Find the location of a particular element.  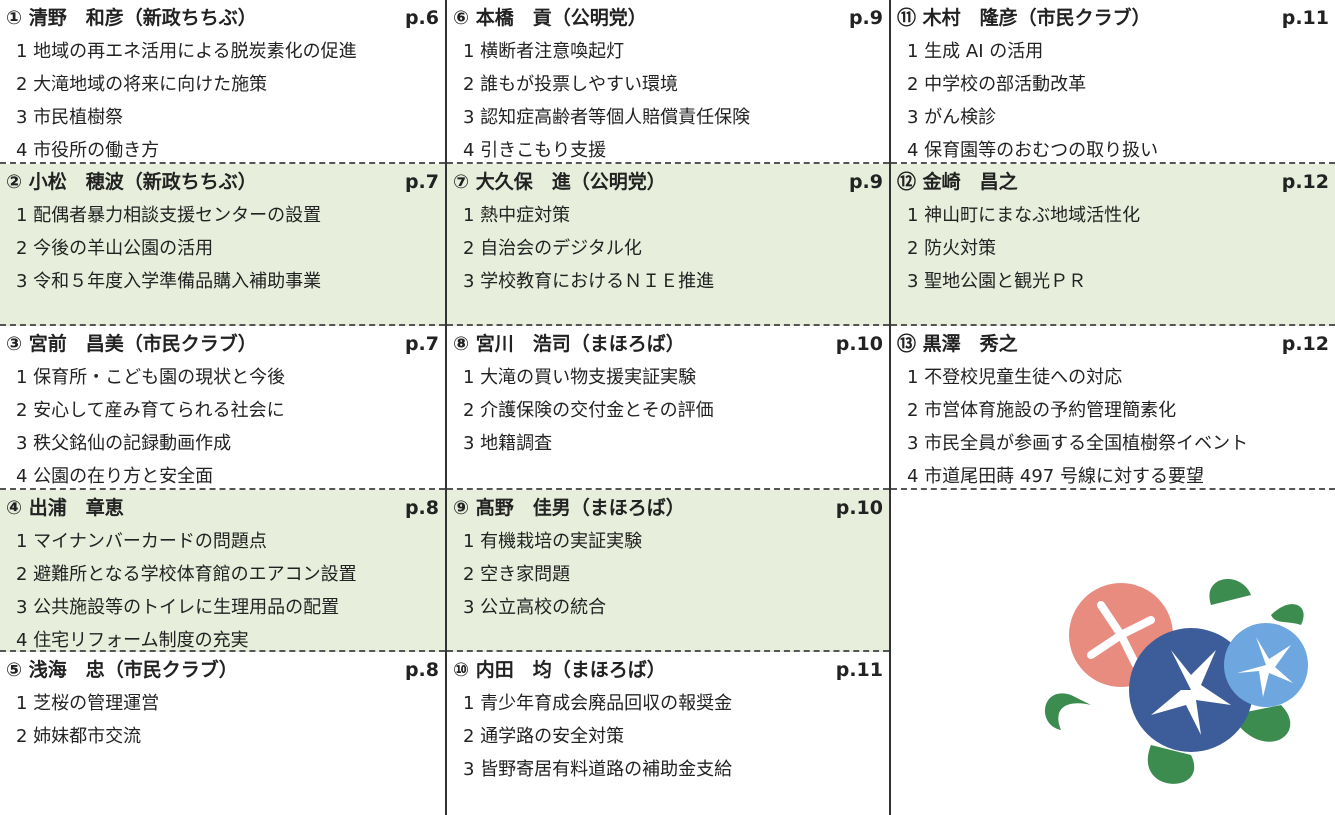

question-item: 3 聖地公園と観光ＰＲ is located at coordinates (997, 281).